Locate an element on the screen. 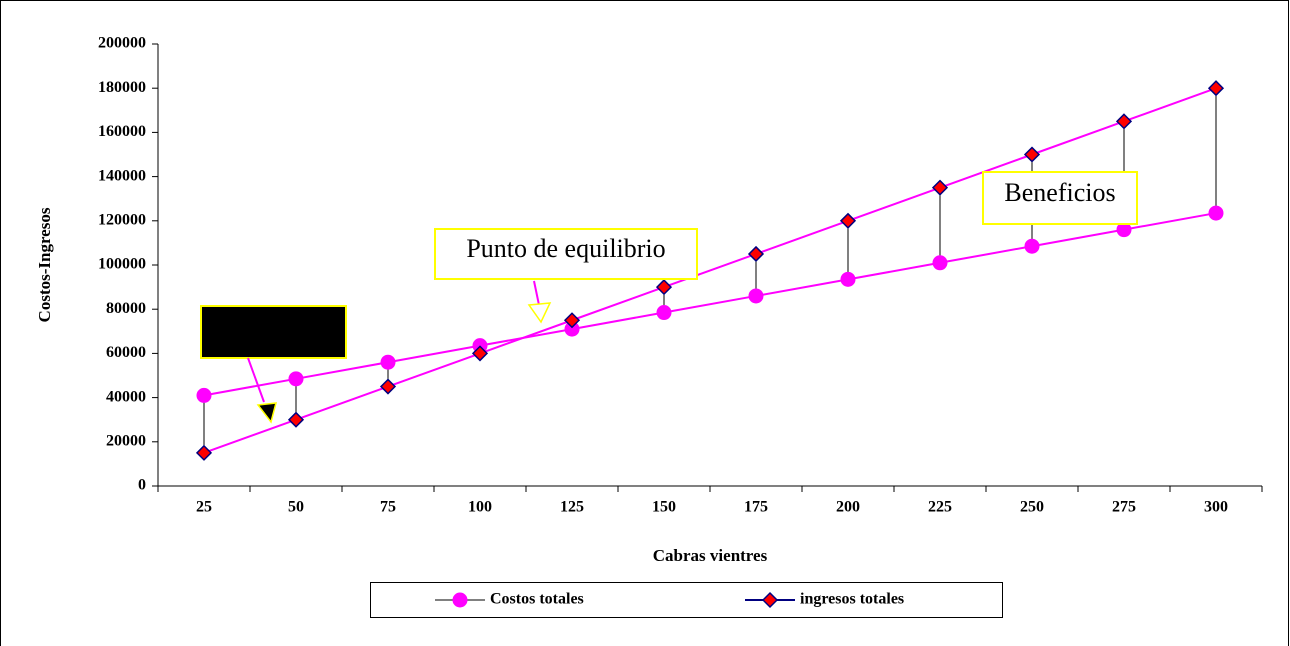  y-tick-label: 100000 is located at coordinates (122, 264).